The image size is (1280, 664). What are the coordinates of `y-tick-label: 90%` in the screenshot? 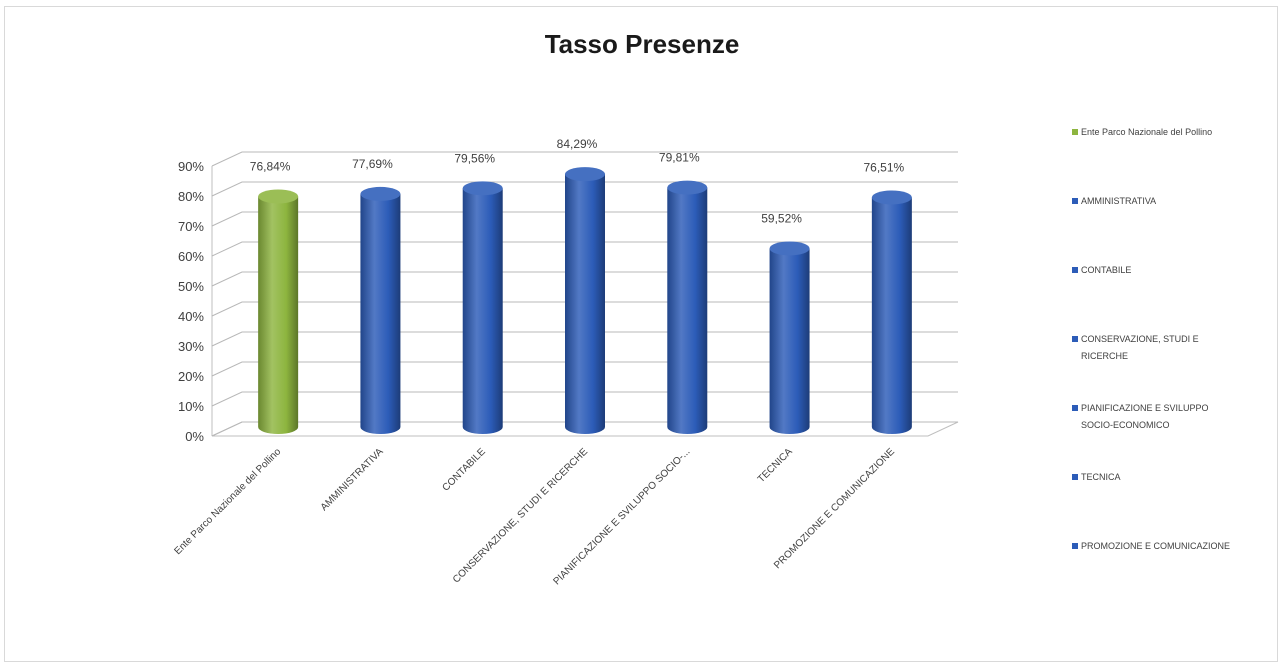 It's located at (191, 166).